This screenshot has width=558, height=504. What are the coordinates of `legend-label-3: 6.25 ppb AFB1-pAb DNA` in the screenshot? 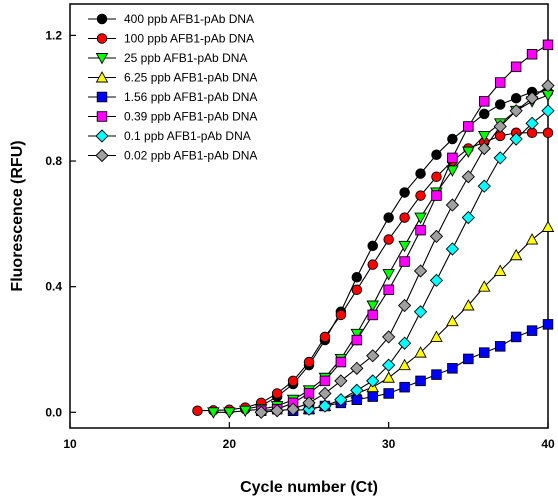 It's located at (190, 78).